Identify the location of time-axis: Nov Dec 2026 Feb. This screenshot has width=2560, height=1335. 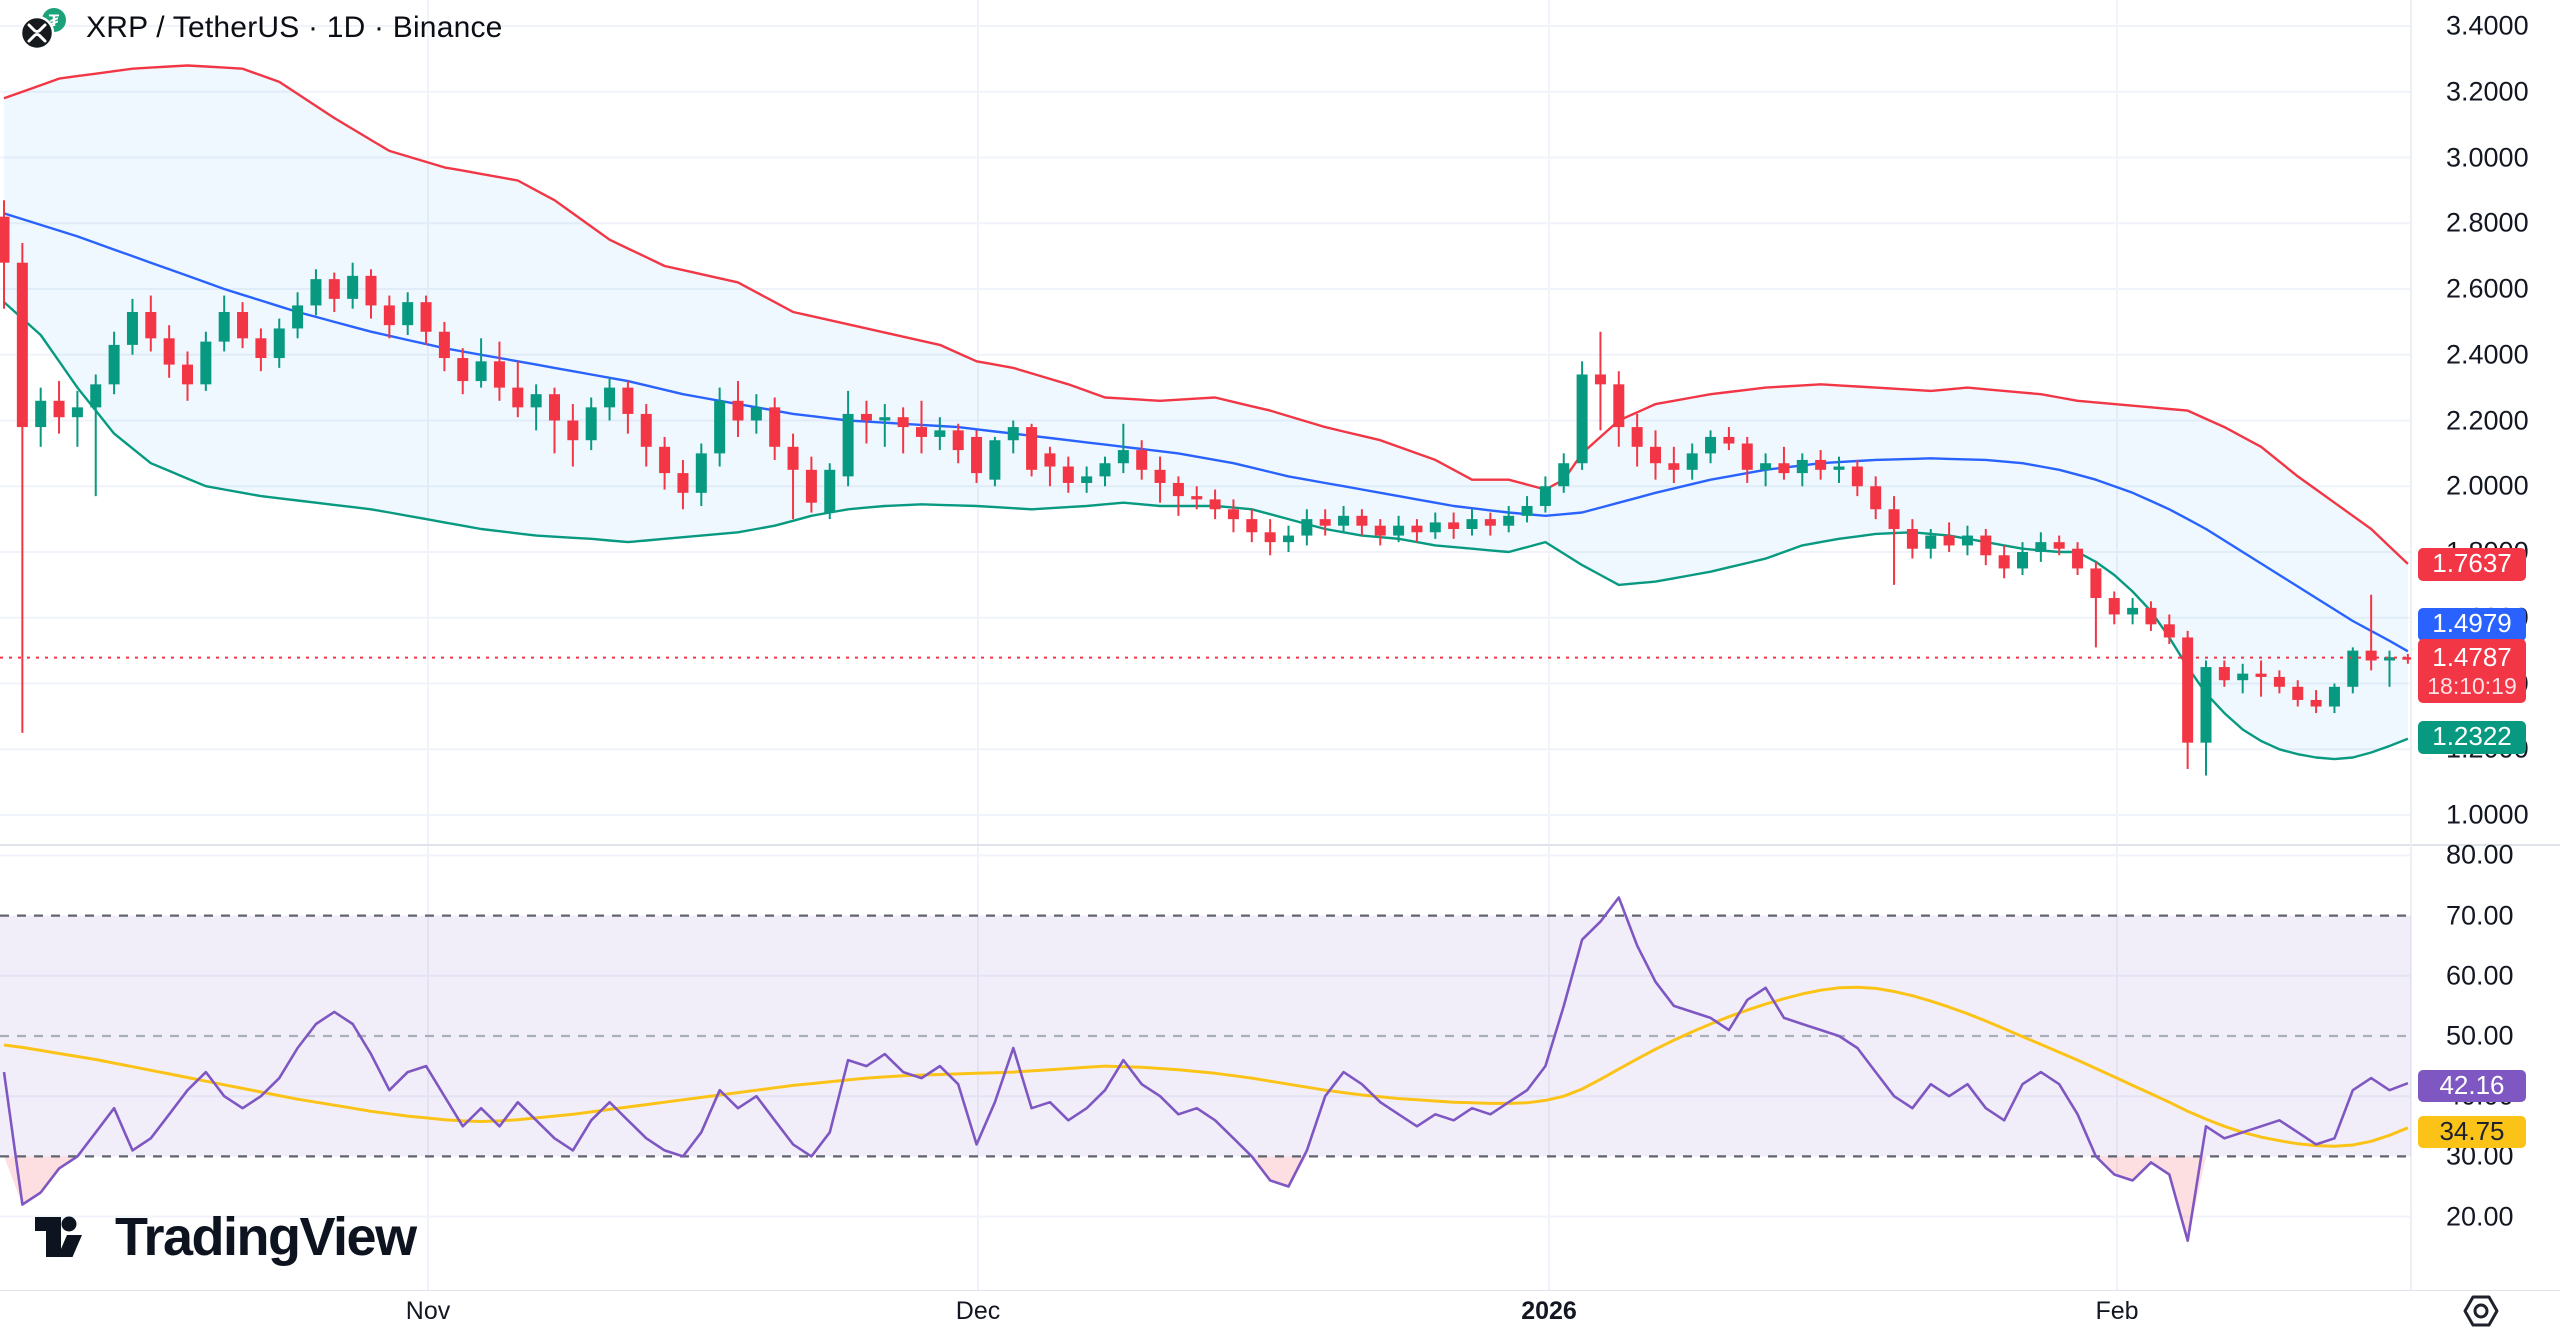
(1280, 1312).